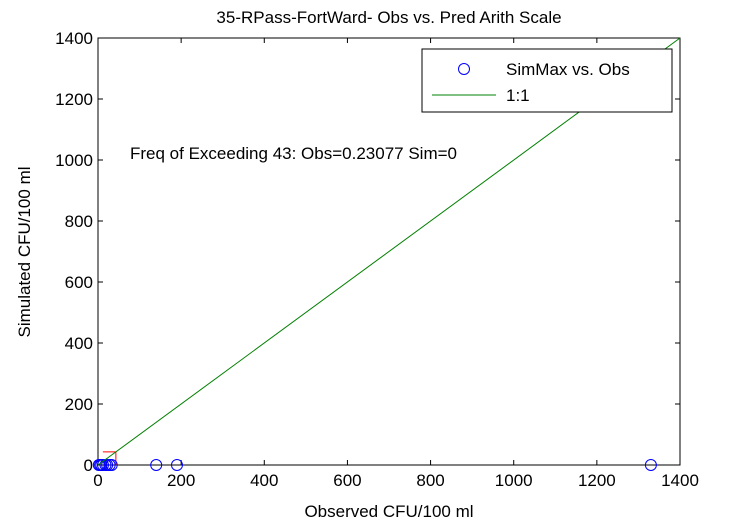 This screenshot has height=525, width=750. Describe the element at coordinates (680, 480) in the screenshot. I see `x-tick-label: 1400` at that location.